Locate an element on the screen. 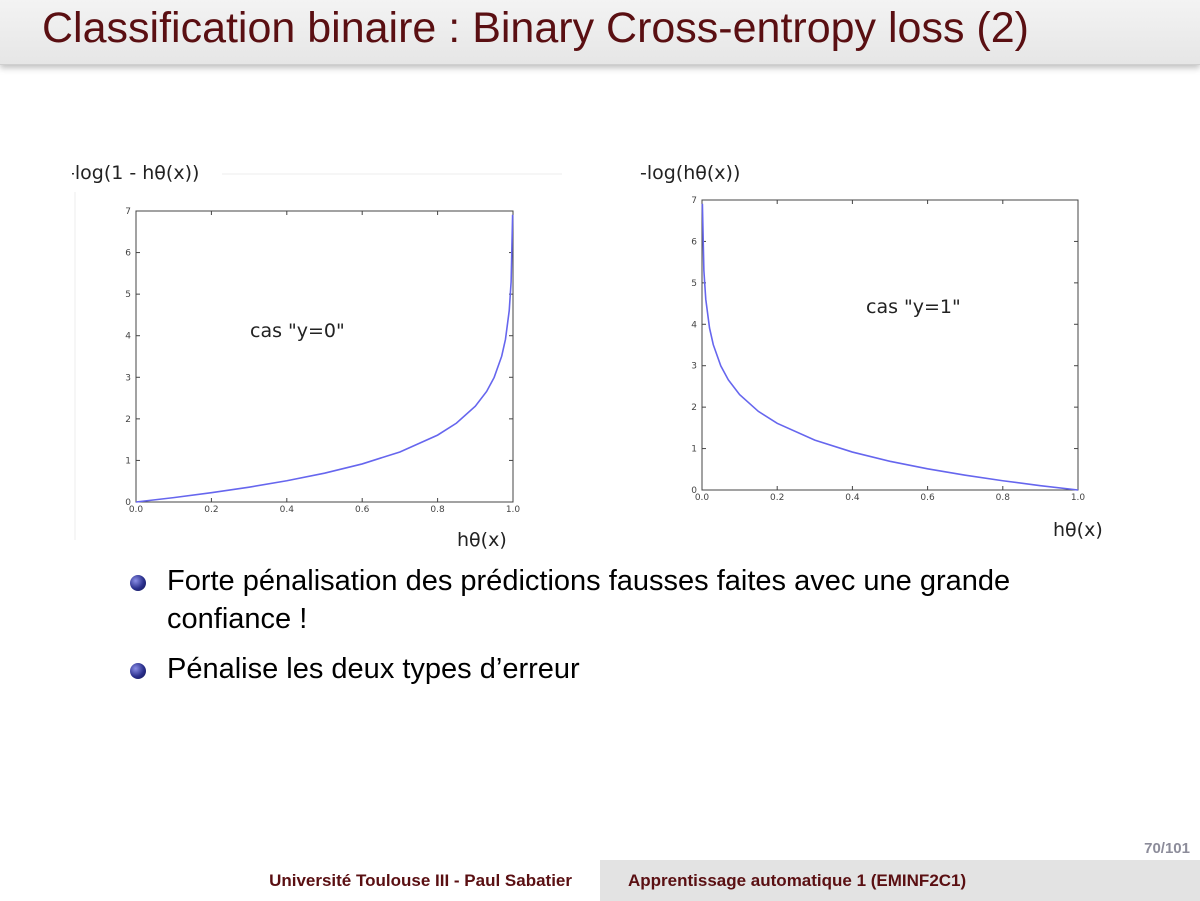  annotation-y0: cas "y=0" is located at coordinates (297, 331).